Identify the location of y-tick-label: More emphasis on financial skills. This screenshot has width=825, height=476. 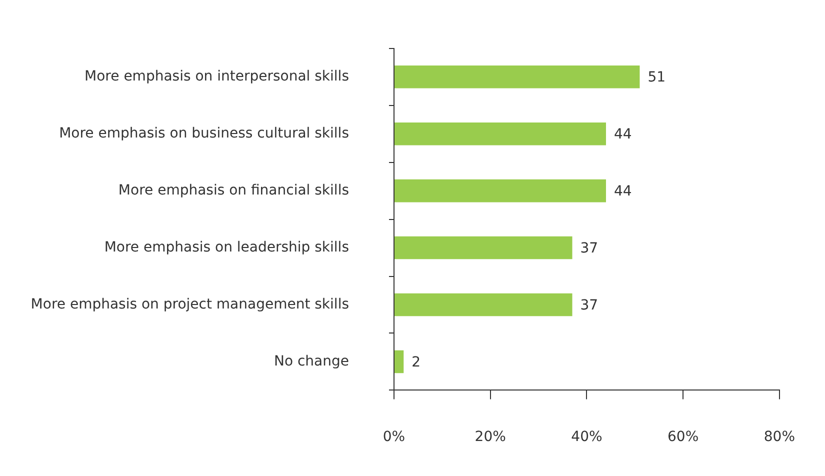
(233, 190).